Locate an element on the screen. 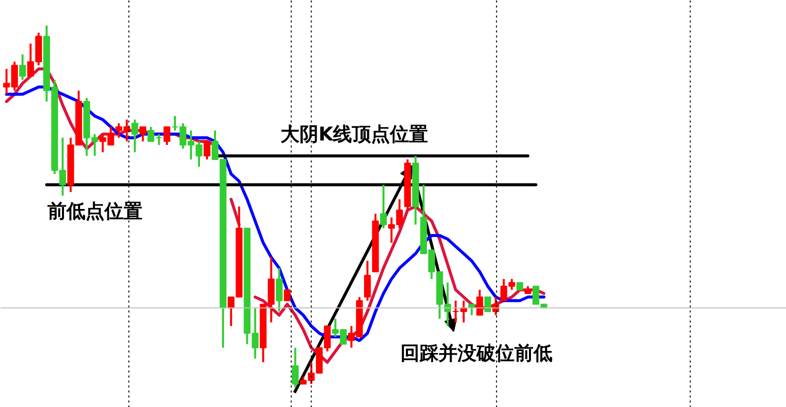  annotation: 前低点位置 is located at coordinates (94, 211).